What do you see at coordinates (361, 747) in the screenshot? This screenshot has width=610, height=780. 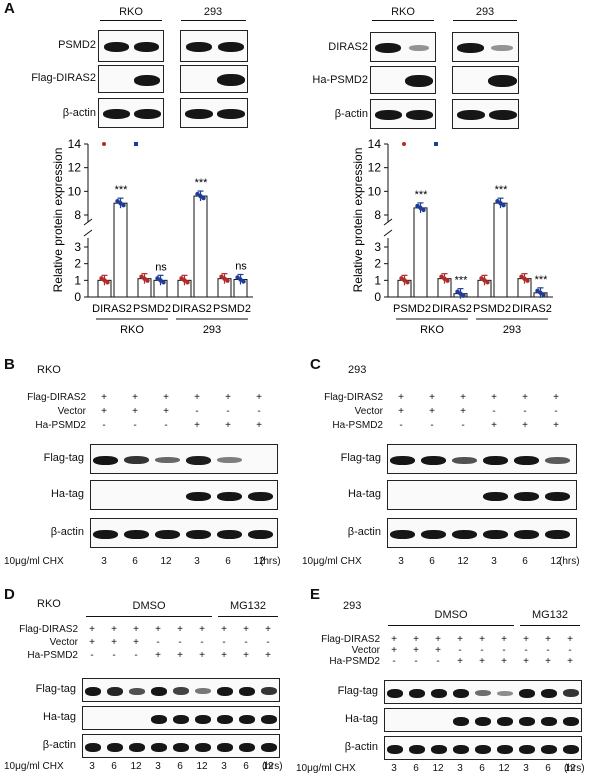 I see `panel_e-blot-label: β-actin` at bounding box center [361, 747].